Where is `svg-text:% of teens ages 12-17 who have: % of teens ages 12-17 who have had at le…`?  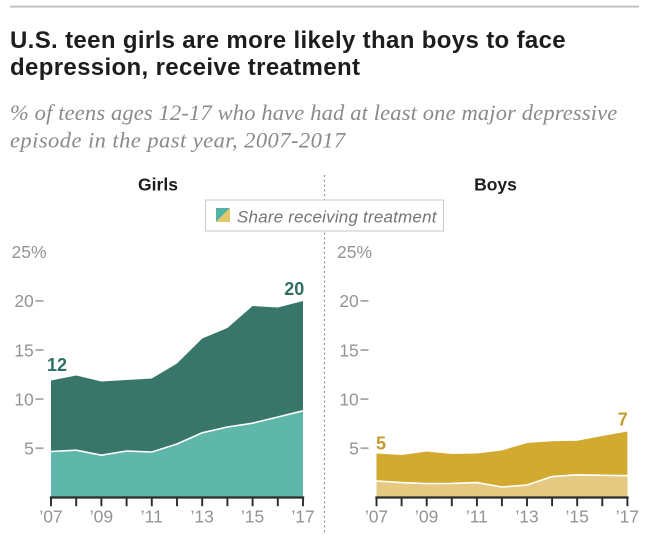 svg-text:% of teens ages 12-17 who have: % of teens ages 12-17 who have had at le… is located at coordinates (313, 112).